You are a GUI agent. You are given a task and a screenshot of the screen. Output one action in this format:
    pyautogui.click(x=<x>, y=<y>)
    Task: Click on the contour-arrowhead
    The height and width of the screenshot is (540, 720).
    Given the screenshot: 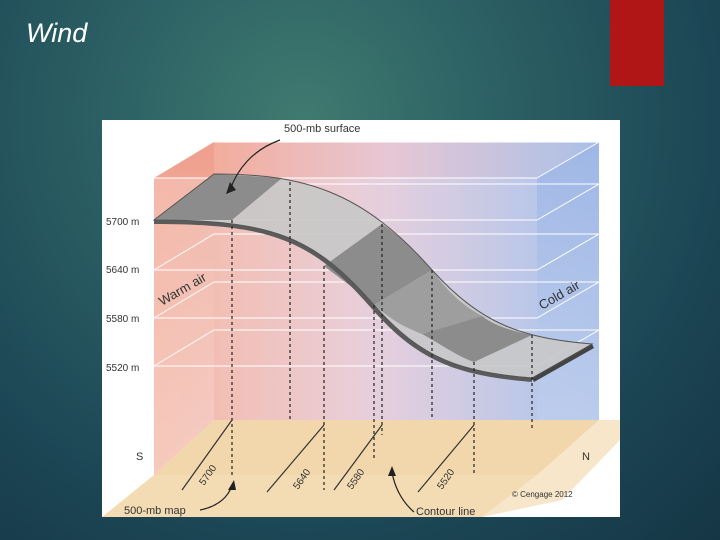 What is the action you would take?
    pyautogui.click(x=392, y=471)
    